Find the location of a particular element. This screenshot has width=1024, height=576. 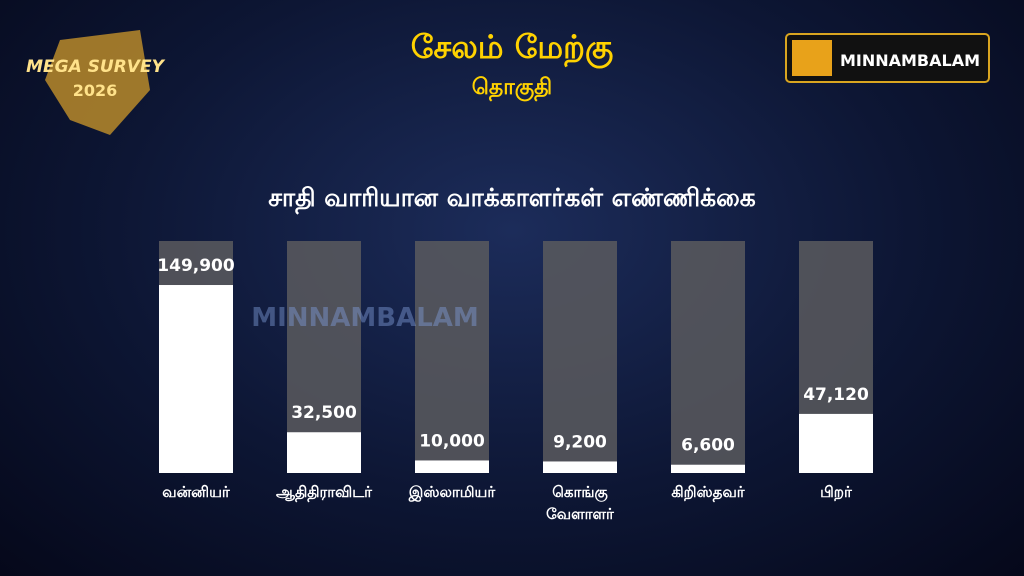

category-label: இஸ்லாமியர் is located at coordinates (452, 492).